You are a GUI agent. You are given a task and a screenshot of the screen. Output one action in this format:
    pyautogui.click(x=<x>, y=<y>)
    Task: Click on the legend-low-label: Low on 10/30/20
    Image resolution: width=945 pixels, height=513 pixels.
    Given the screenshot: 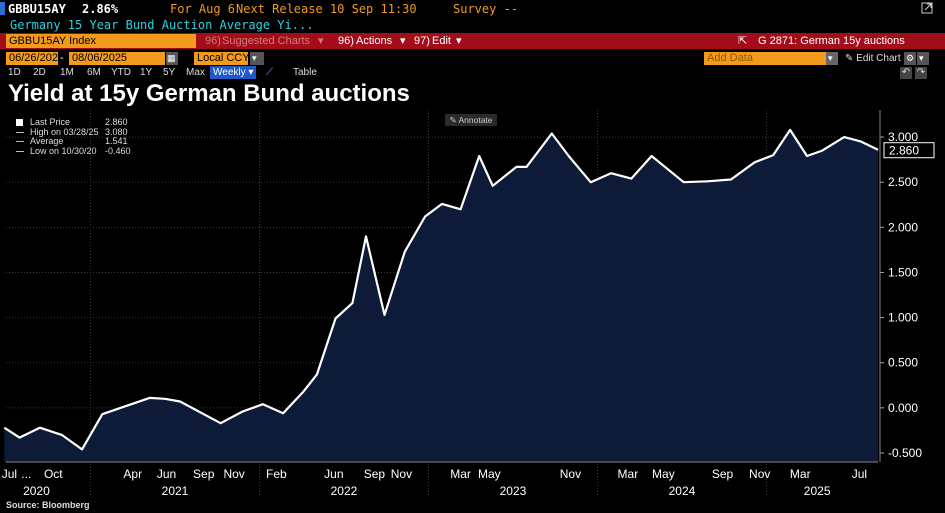 What is the action you would take?
    pyautogui.click(x=63, y=150)
    